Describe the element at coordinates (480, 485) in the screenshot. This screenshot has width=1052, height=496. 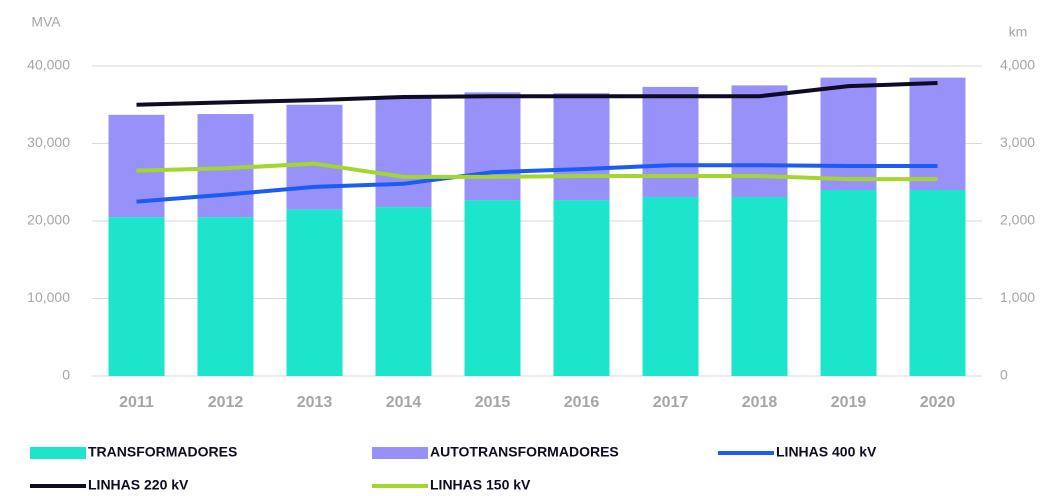
I see `legend-label: LINHAS 150 kV` at that location.